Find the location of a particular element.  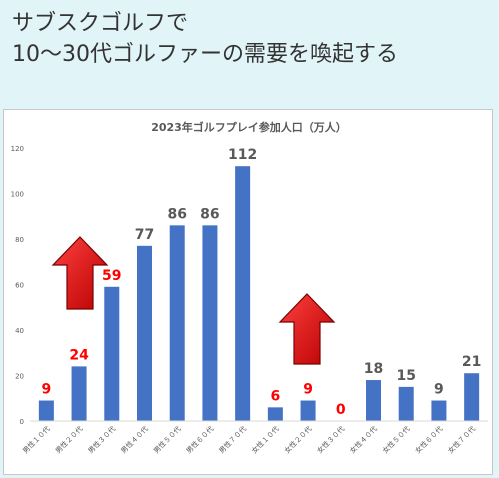

x-tick-label: 女性２０代 is located at coordinates (297, 439).